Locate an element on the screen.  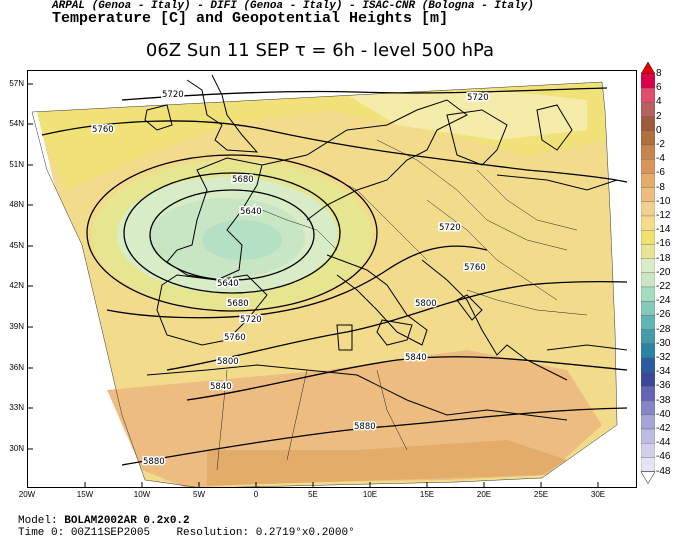
lon-label: 20E is located at coordinates (484, 494).